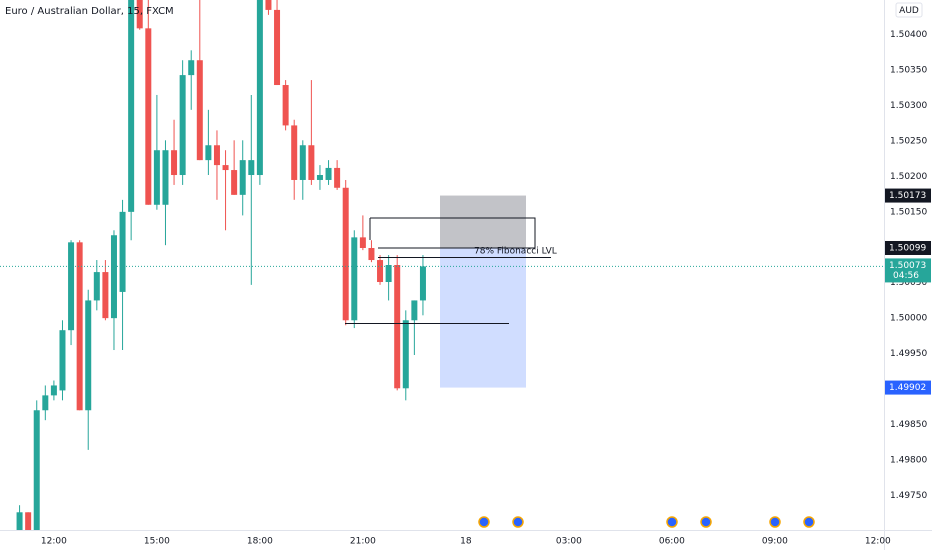 This screenshot has width=932, height=554. I want to click on y-tick-label: 1.50250, so click(908, 142).